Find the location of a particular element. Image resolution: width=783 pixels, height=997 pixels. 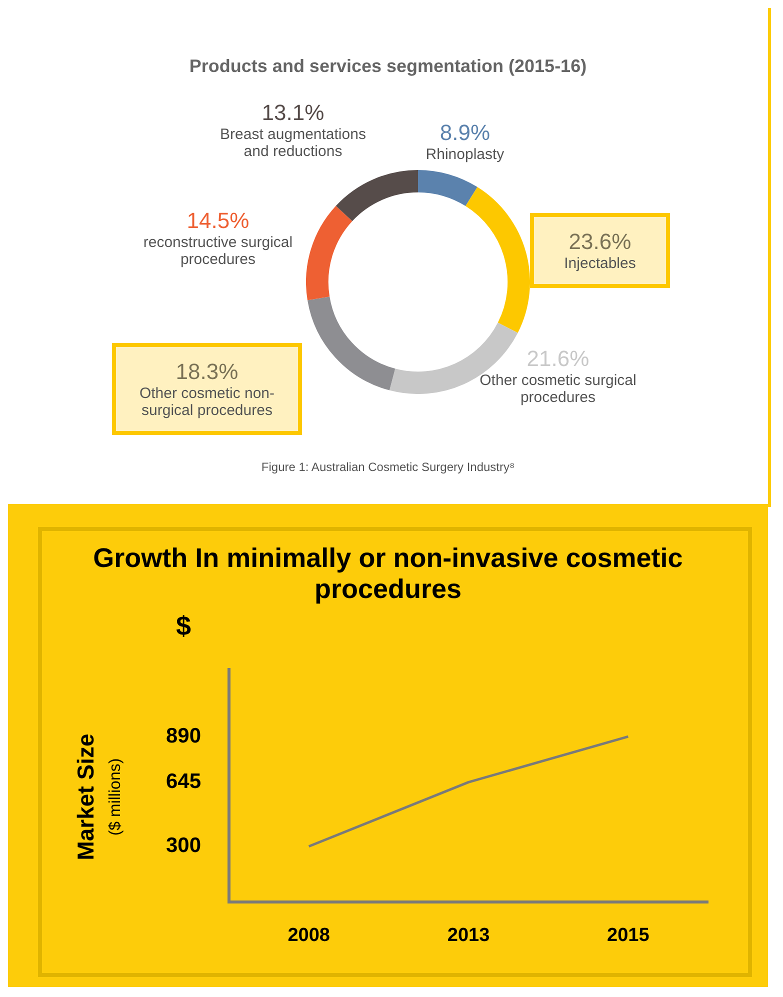

label-frame: 23.6% Injectables is located at coordinates (600, 250).